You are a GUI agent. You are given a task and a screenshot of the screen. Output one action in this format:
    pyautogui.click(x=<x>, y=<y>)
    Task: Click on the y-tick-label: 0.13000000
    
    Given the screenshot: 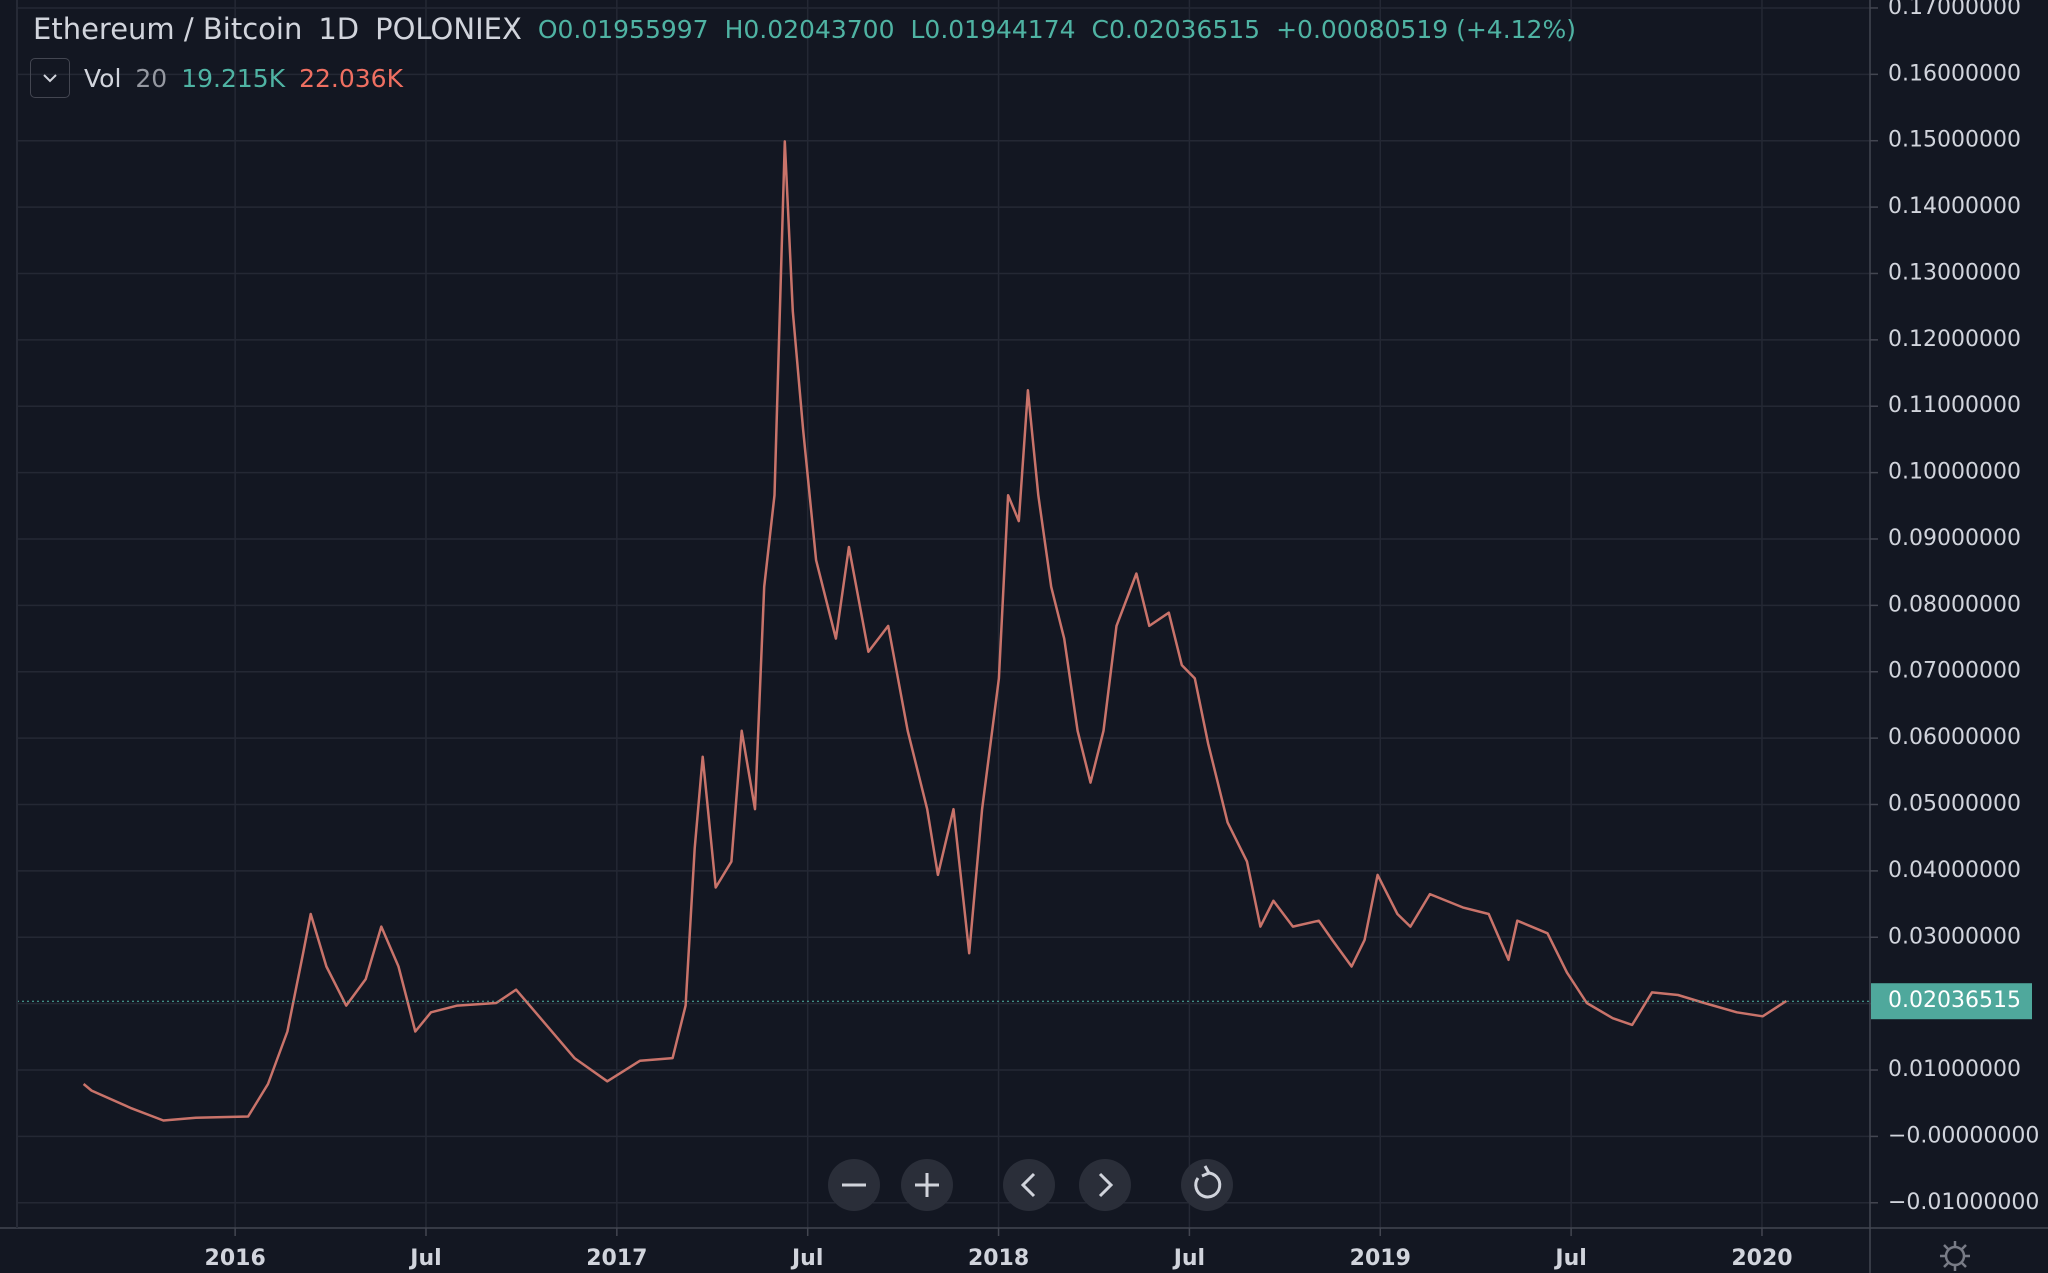 What is the action you would take?
    pyautogui.click(x=1954, y=272)
    